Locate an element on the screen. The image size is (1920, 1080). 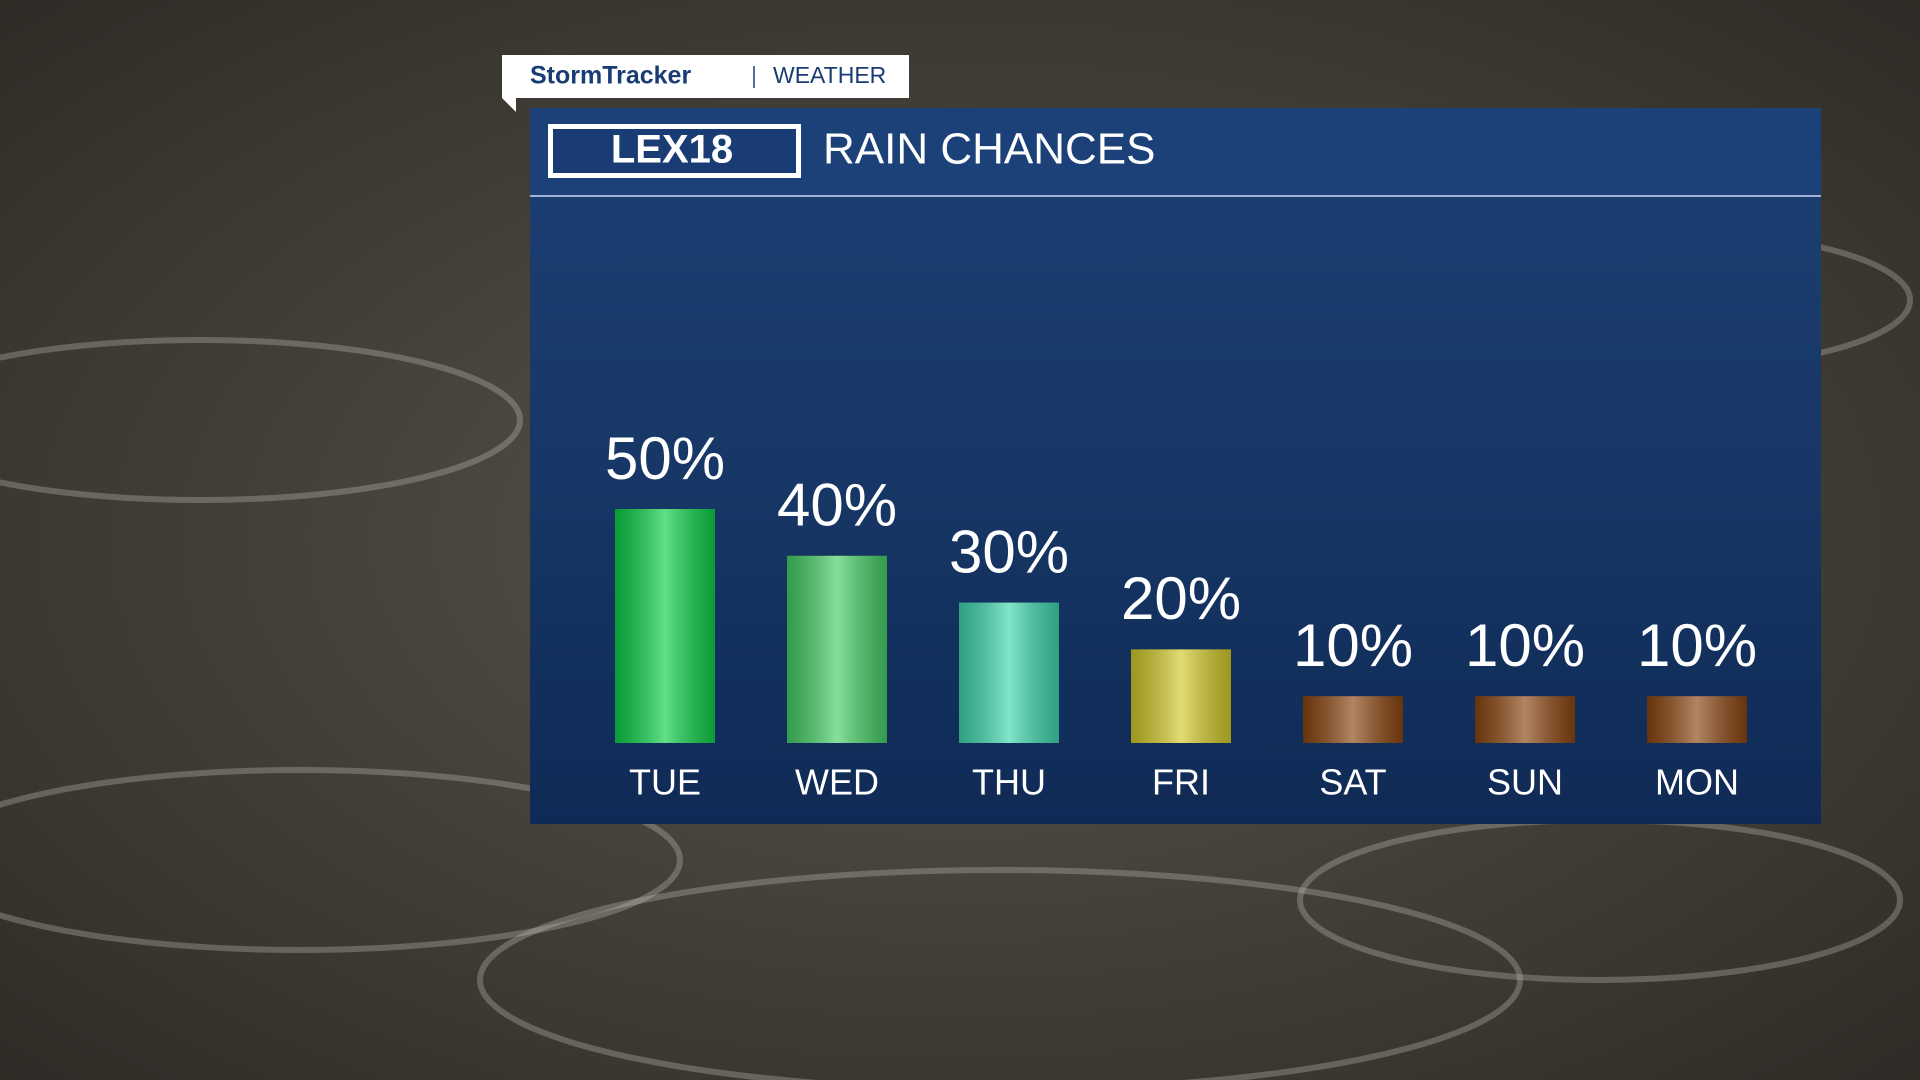
x-tick-label: TUE is located at coordinates (665, 782).